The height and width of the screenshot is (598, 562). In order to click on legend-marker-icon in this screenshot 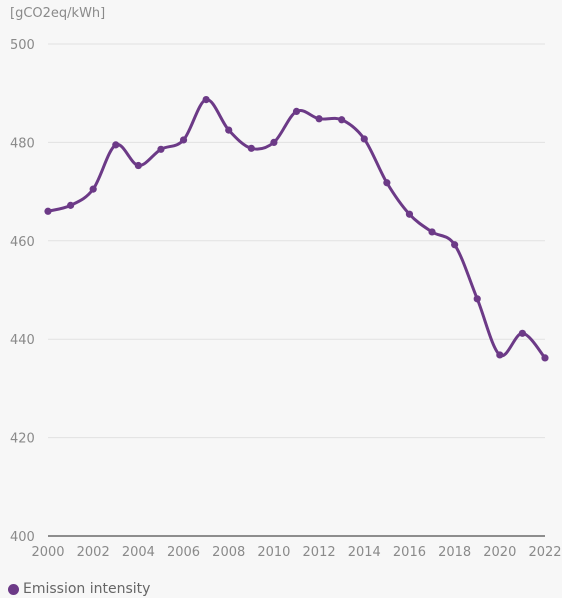, I will do `click(13, 589)`.